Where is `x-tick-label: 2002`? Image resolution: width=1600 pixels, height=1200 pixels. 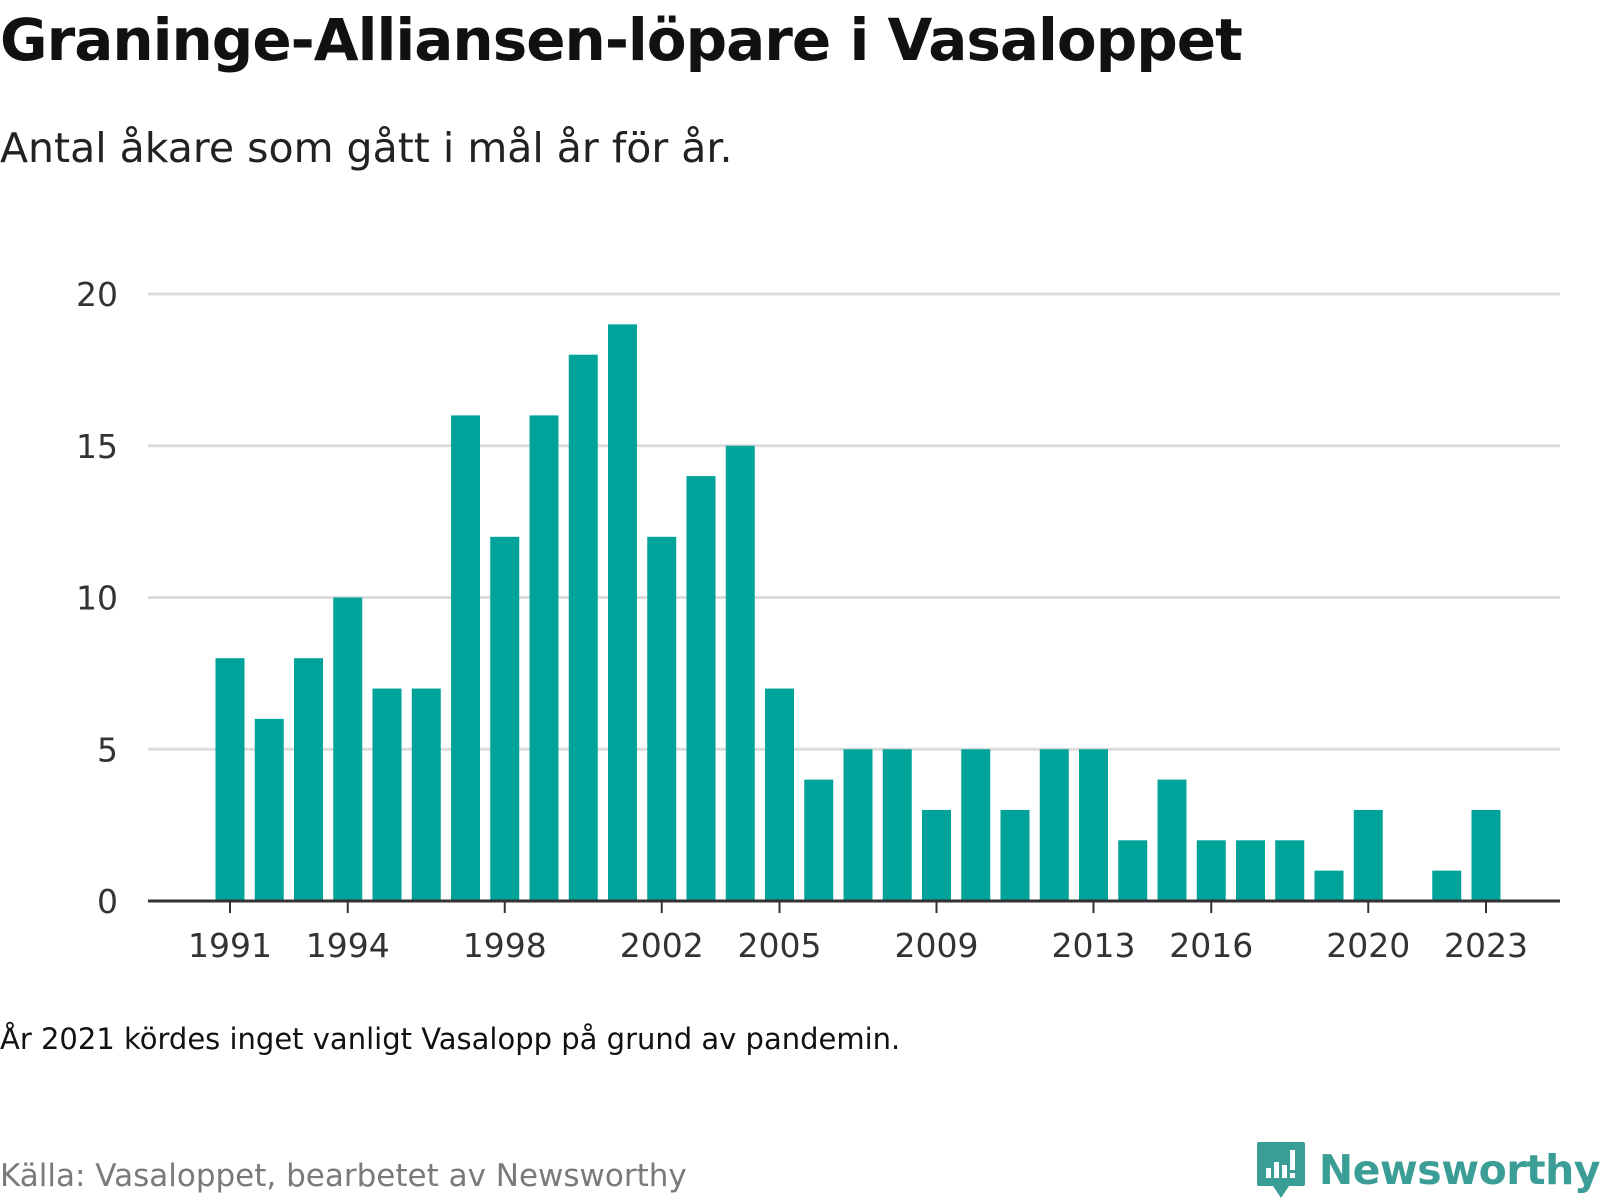 x-tick-label: 2002 is located at coordinates (662, 943).